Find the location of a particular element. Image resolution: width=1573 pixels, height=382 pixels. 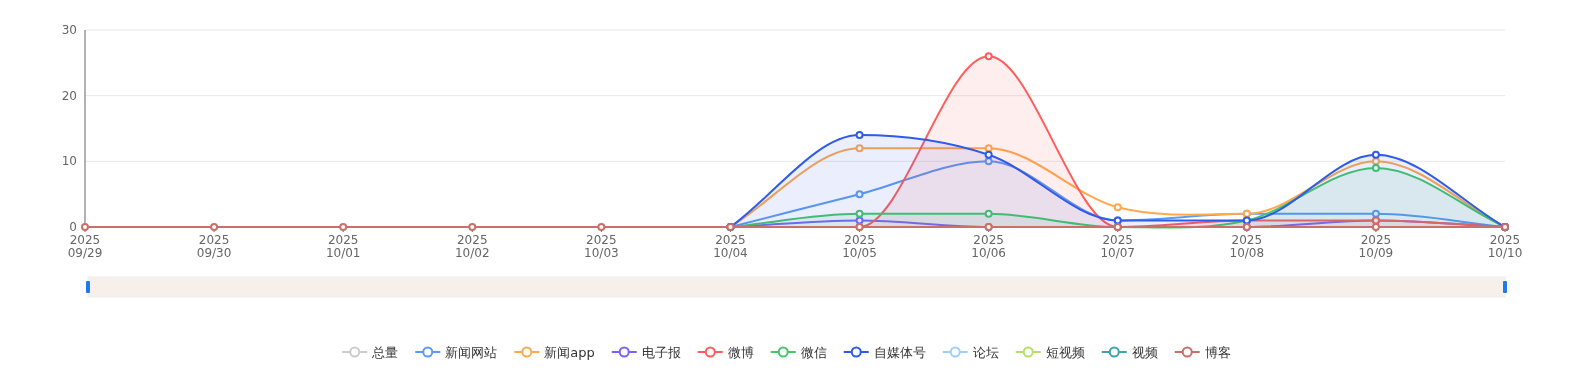

legend-label: 新闻app is located at coordinates (569, 352).